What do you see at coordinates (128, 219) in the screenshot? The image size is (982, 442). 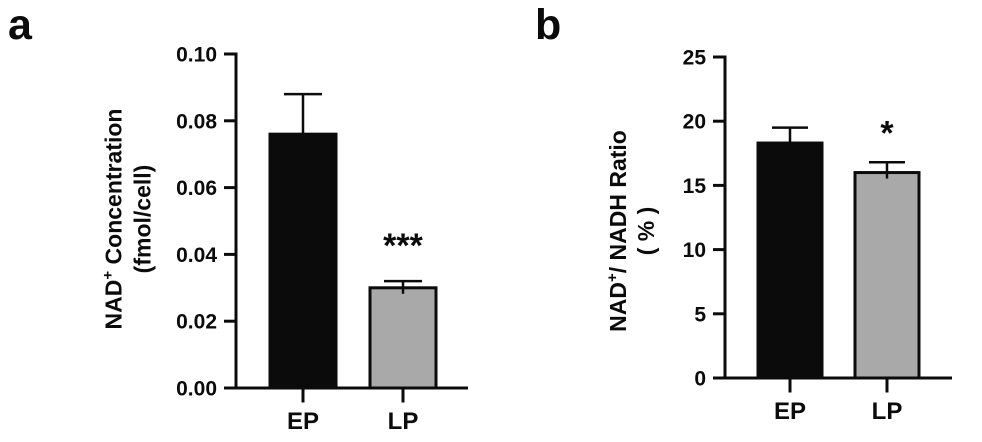 I see `y-axis-label: NAD+ Concentration (fmol/cell)` at bounding box center [128, 219].